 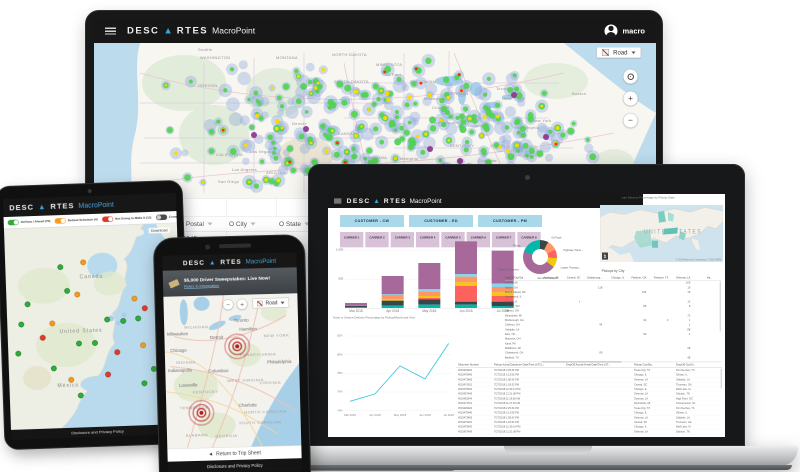 What do you see at coordinates (159, 230) in the screenshot?
I see `download-link: Download` at bounding box center [159, 230].